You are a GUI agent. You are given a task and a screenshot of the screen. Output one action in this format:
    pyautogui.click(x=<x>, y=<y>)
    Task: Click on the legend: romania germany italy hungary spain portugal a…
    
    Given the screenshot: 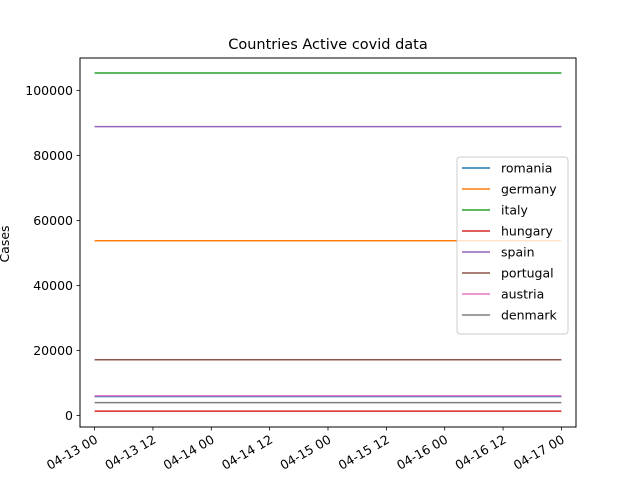 What is the action you would take?
    pyautogui.click(x=512, y=245)
    